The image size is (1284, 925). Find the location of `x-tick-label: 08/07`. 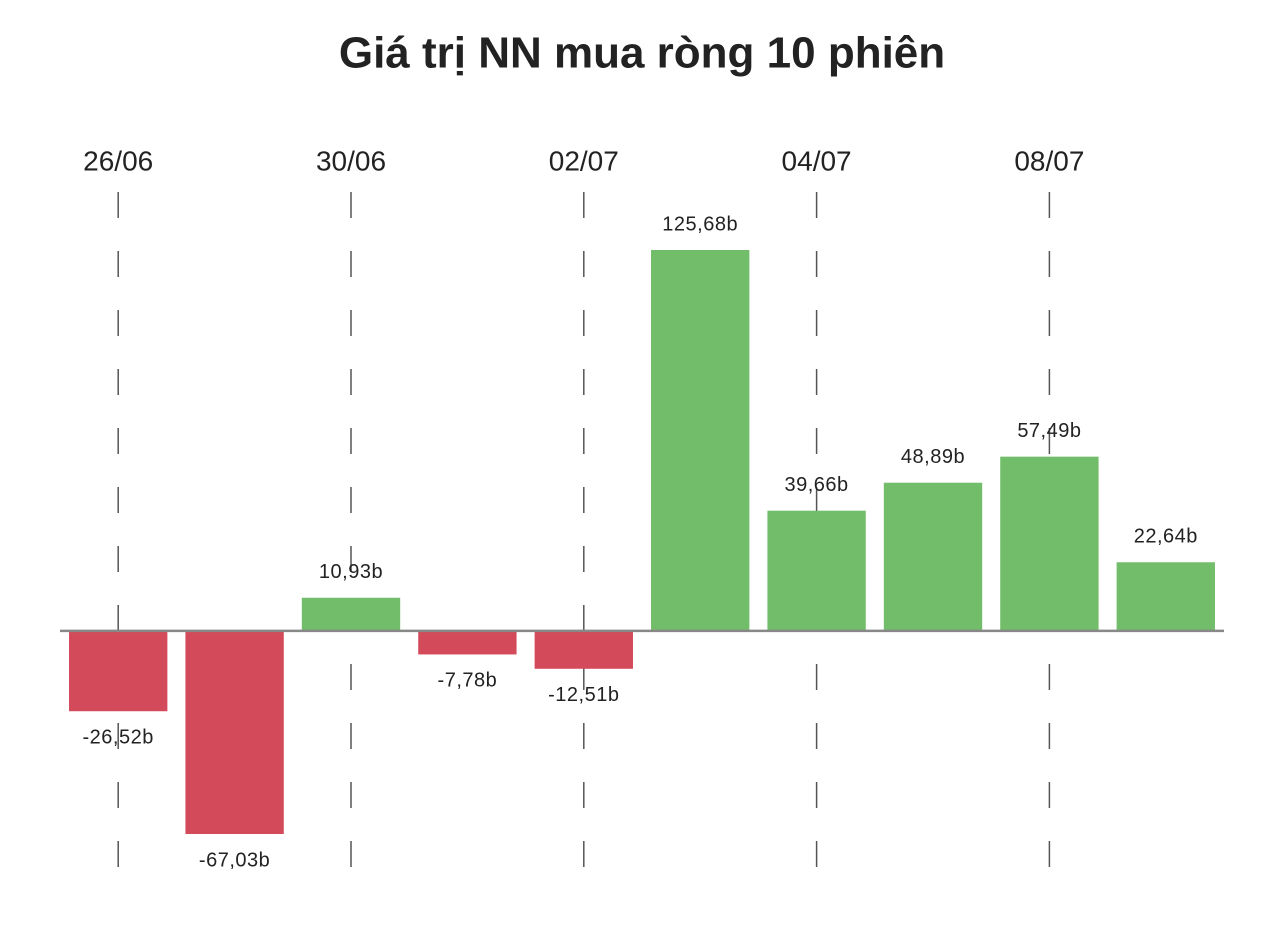

x-tick-label: 08/07 is located at coordinates (1049, 160).